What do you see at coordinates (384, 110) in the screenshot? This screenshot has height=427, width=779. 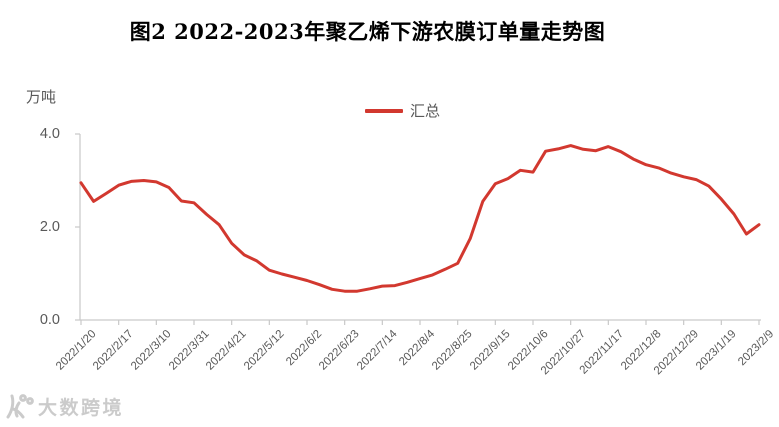 I see `legend-line-swatch` at bounding box center [384, 110].